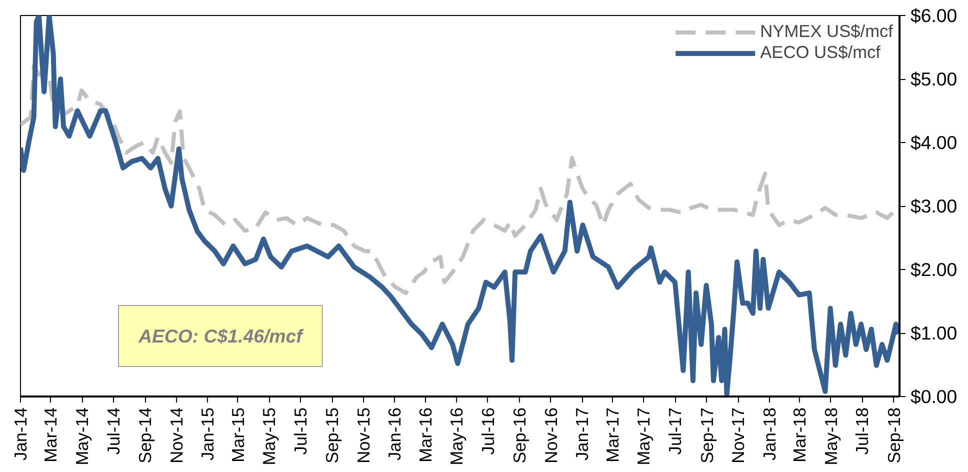 The image size is (968, 472). What do you see at coordinates (176, 435) in the screenshot?
I see `x-tick-label: Nov-14` at bounding box center [176, 435].